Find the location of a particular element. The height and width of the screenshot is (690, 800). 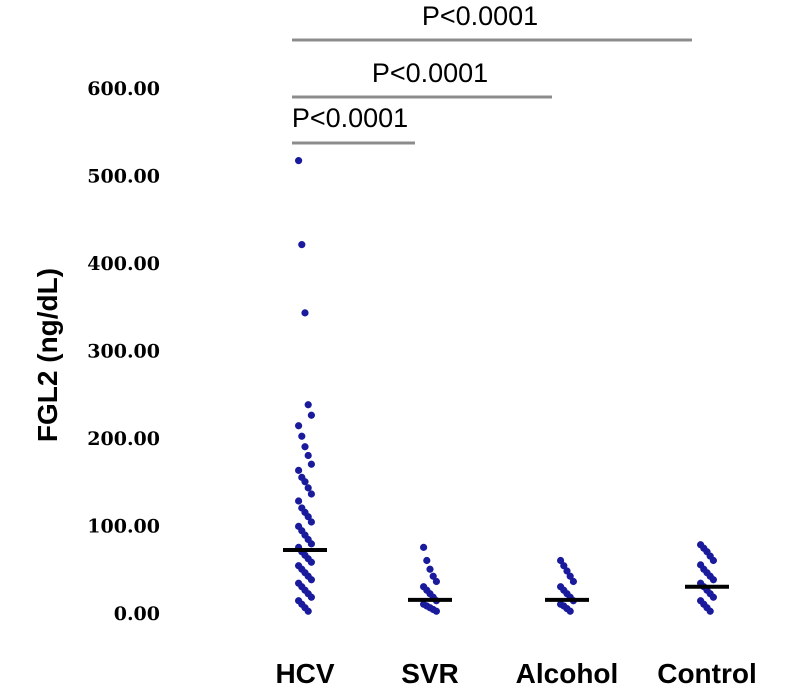

x-category-label: Alcohol is located at coordinates (567, 673).